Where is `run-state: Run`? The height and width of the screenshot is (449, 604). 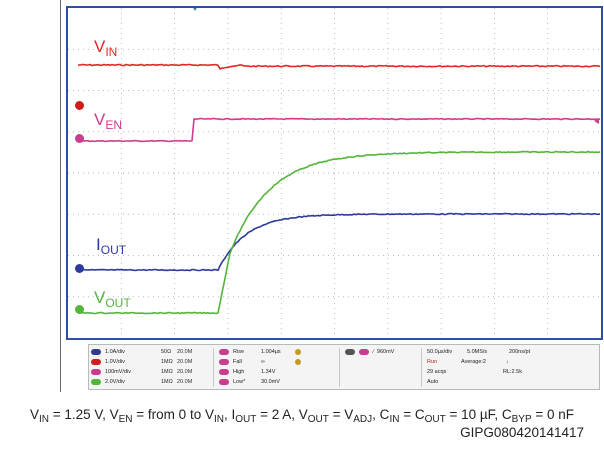 run-state: Run is located at coordinates (432, 362).